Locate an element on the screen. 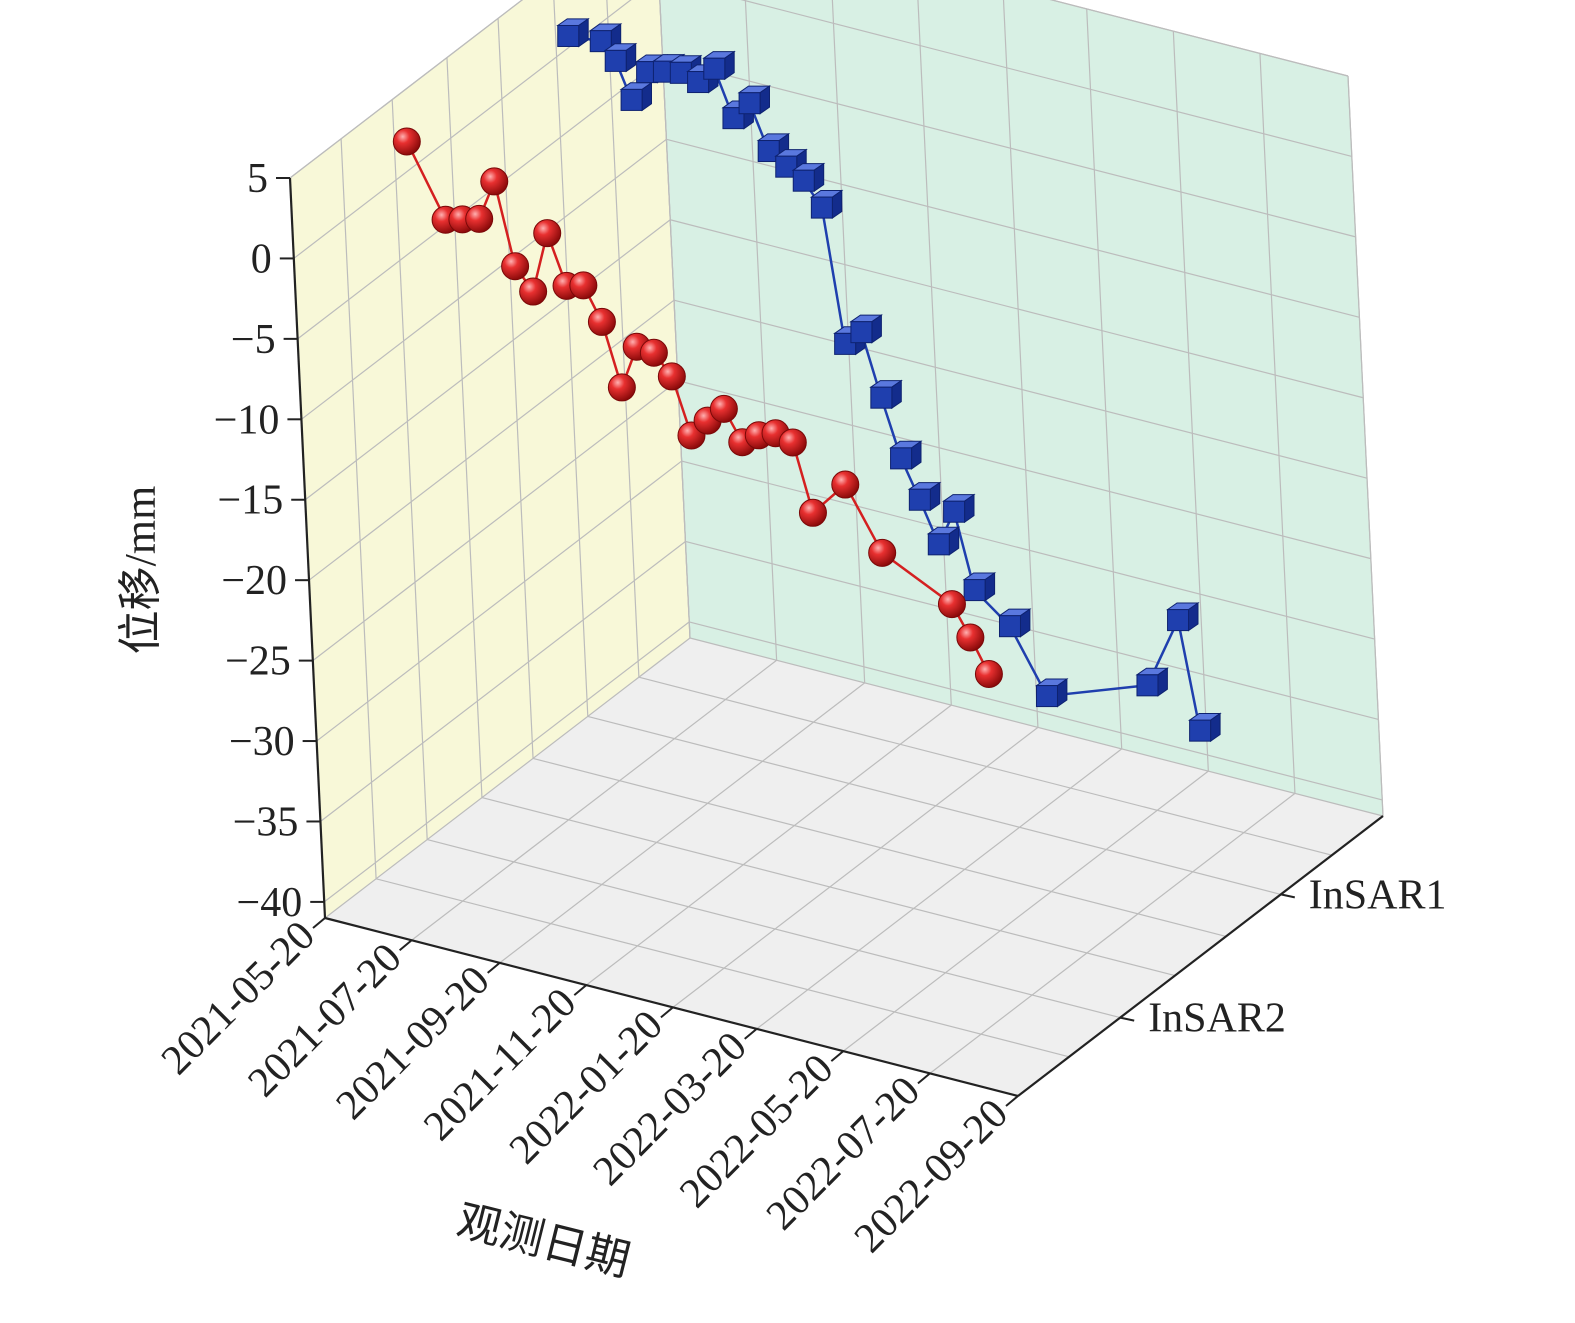 This screenshot has width=1575, height=1323. x-axis-line is located at coordinates (671, 1007).